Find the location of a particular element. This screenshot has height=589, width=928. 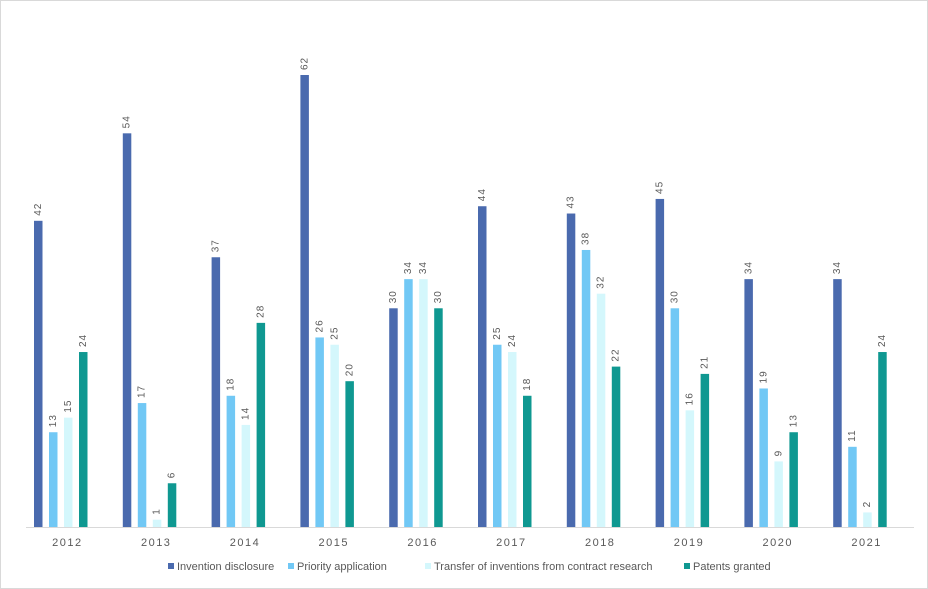

data-label-2013-series-3: 1 is located at coordinates (157, 511).